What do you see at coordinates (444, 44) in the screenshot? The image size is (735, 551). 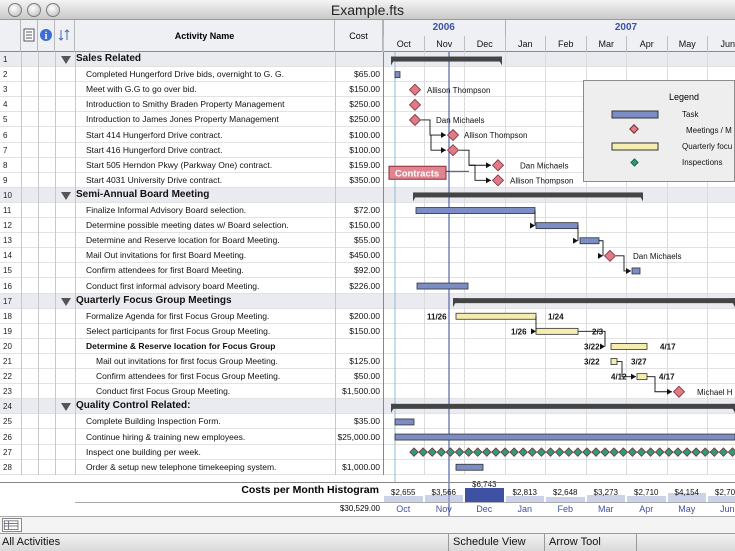 I see `month-label: Nov` at bounding box center [444, 44].